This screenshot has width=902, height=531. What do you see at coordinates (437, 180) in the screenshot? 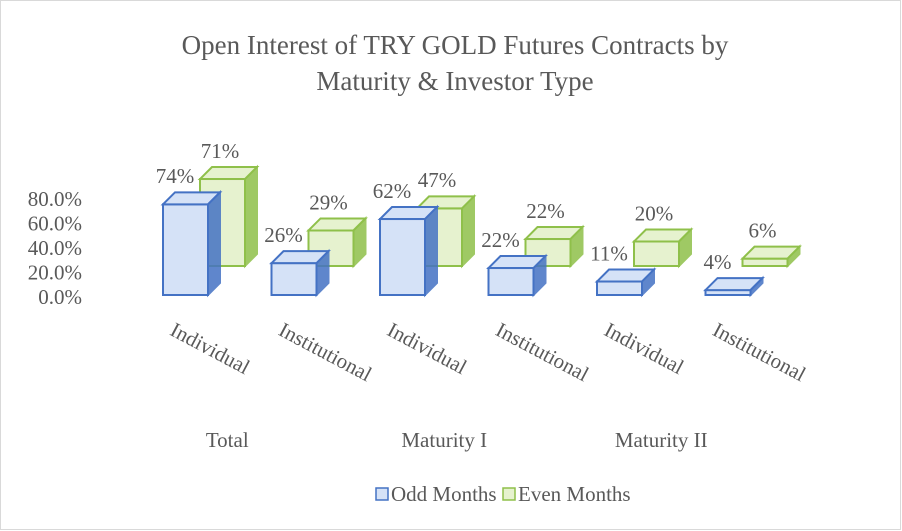
I see `value-label: 47%` at bounding box center [437, 180].